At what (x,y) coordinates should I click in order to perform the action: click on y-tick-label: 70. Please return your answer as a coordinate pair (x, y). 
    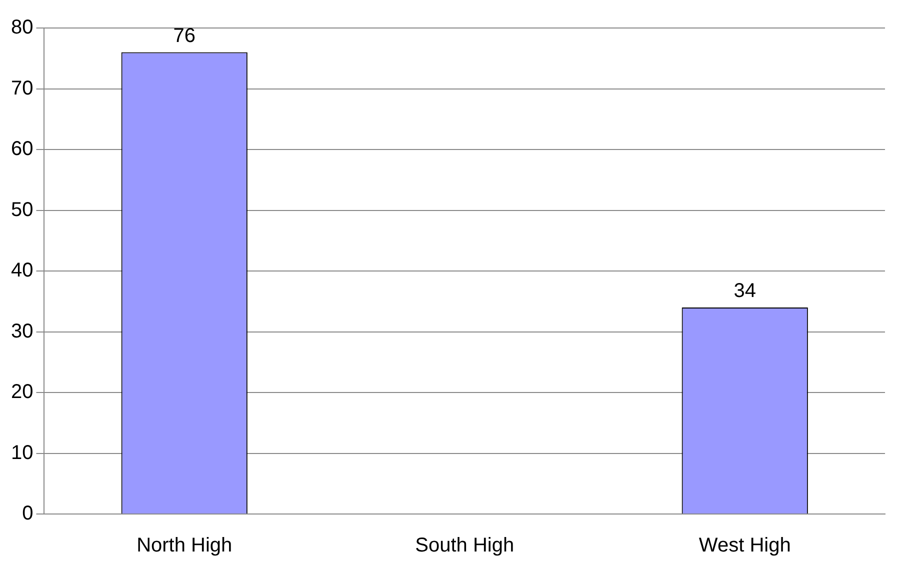
    Looking at the image, I should click on (22, 88).